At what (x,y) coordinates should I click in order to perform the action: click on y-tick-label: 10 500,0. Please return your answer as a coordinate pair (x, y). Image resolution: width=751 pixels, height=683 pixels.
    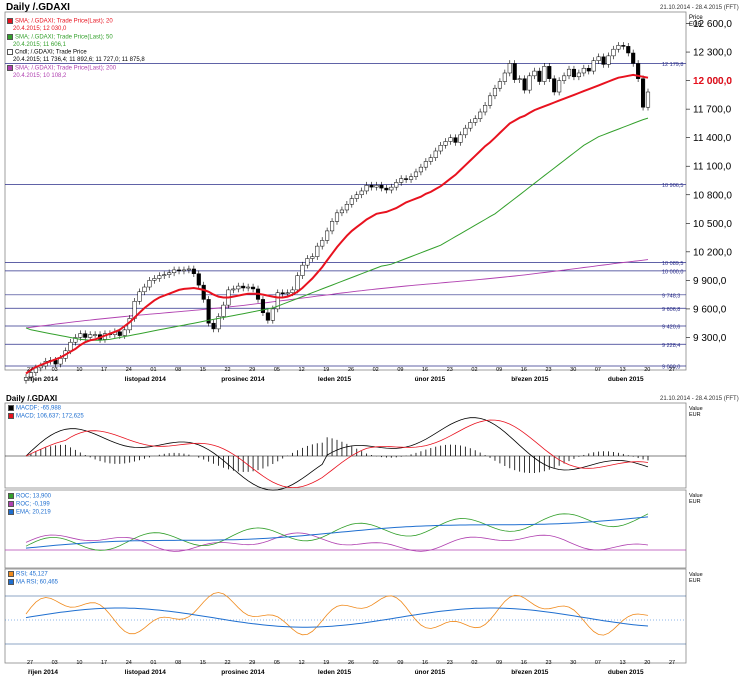
    Looking at the image, I should click on (712, 224).